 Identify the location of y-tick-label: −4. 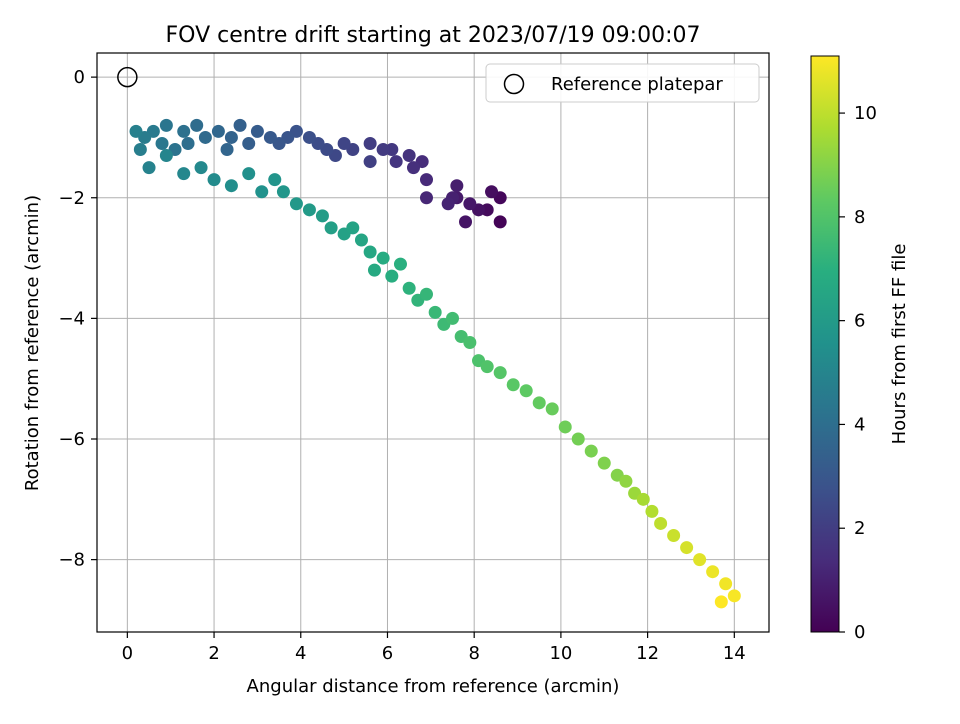
(71, 318).